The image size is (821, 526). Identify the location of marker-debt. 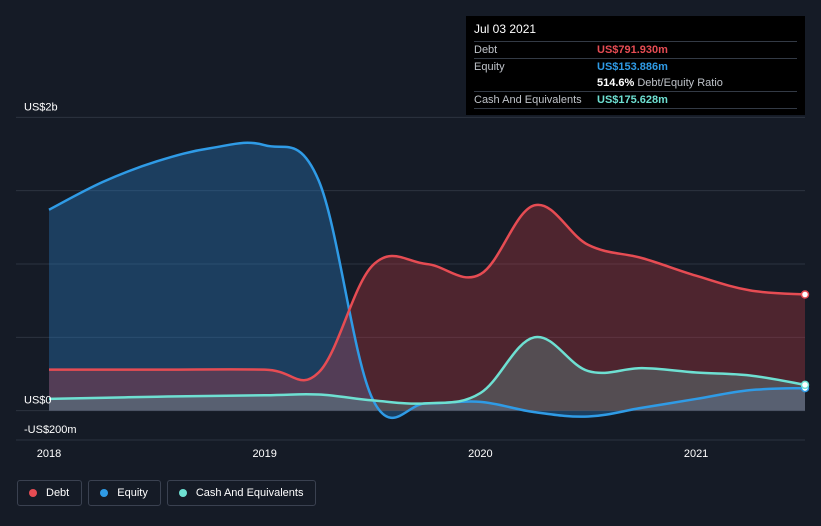
(805, 294).